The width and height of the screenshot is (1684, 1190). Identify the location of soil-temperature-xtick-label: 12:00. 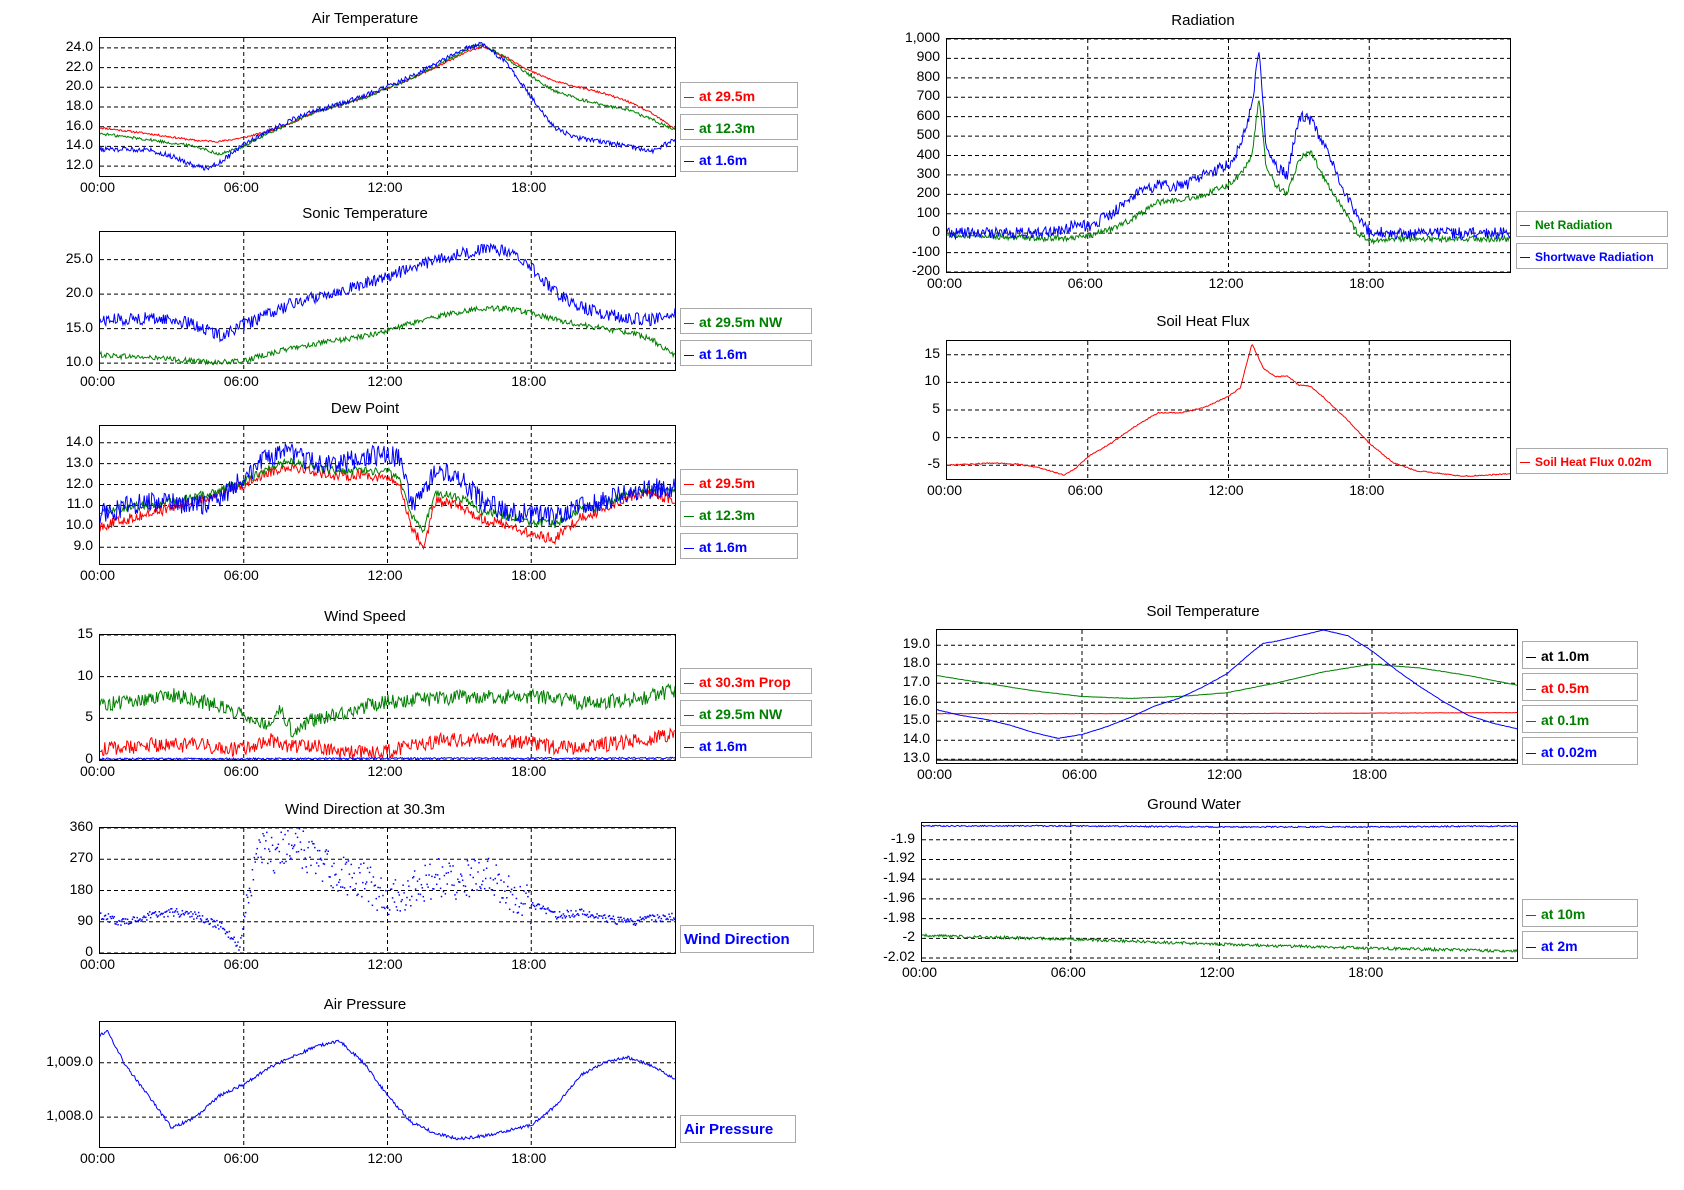
(1225, 774).